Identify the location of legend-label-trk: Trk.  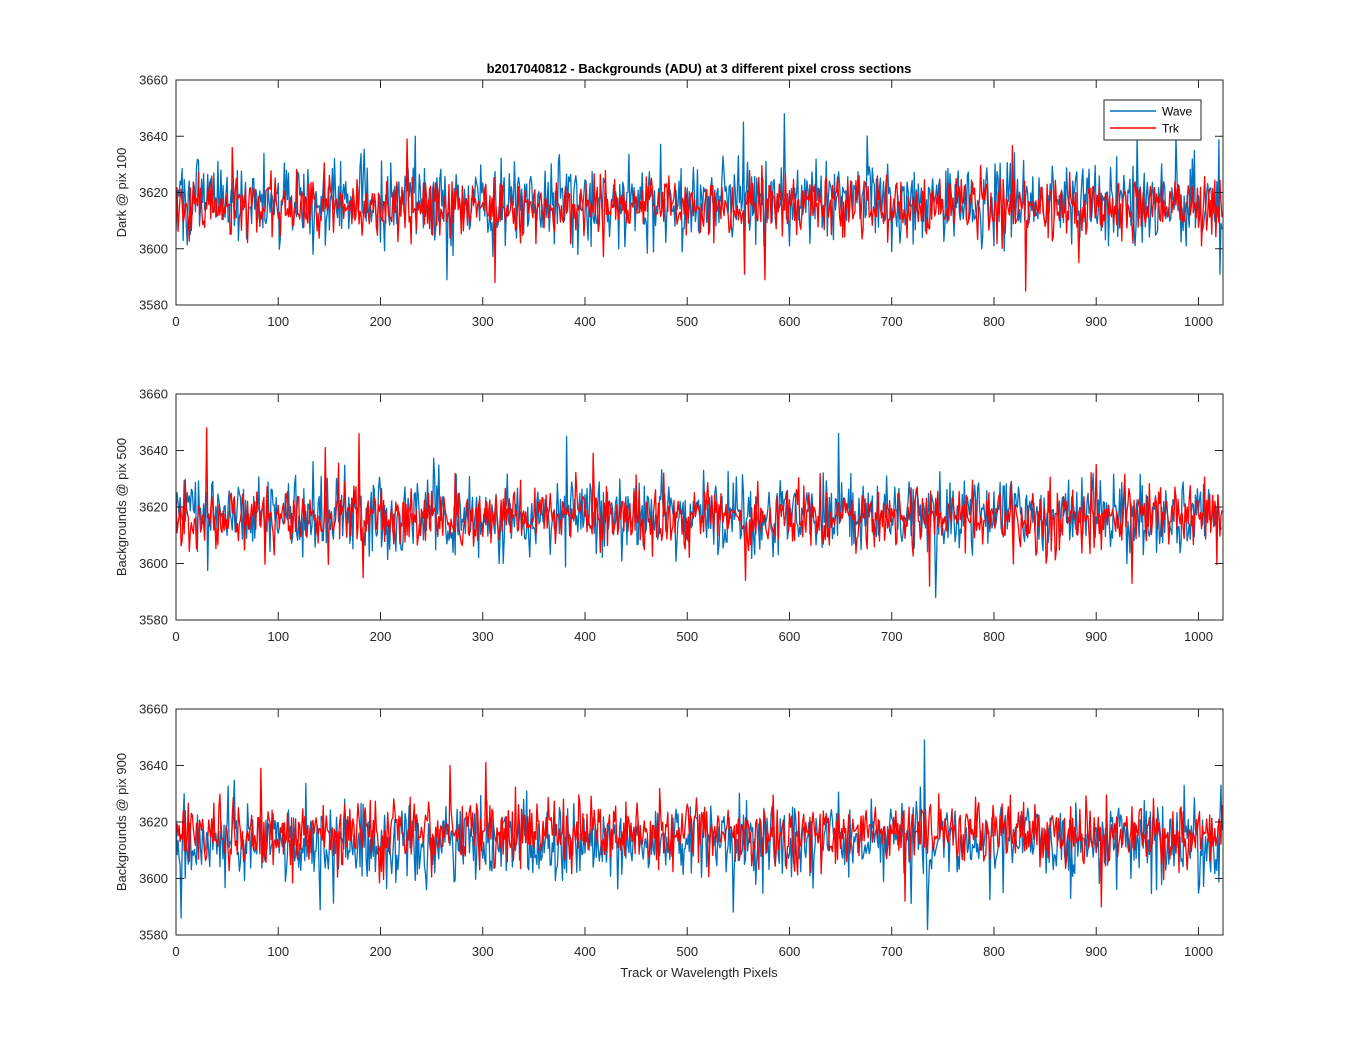
(1171, 129).